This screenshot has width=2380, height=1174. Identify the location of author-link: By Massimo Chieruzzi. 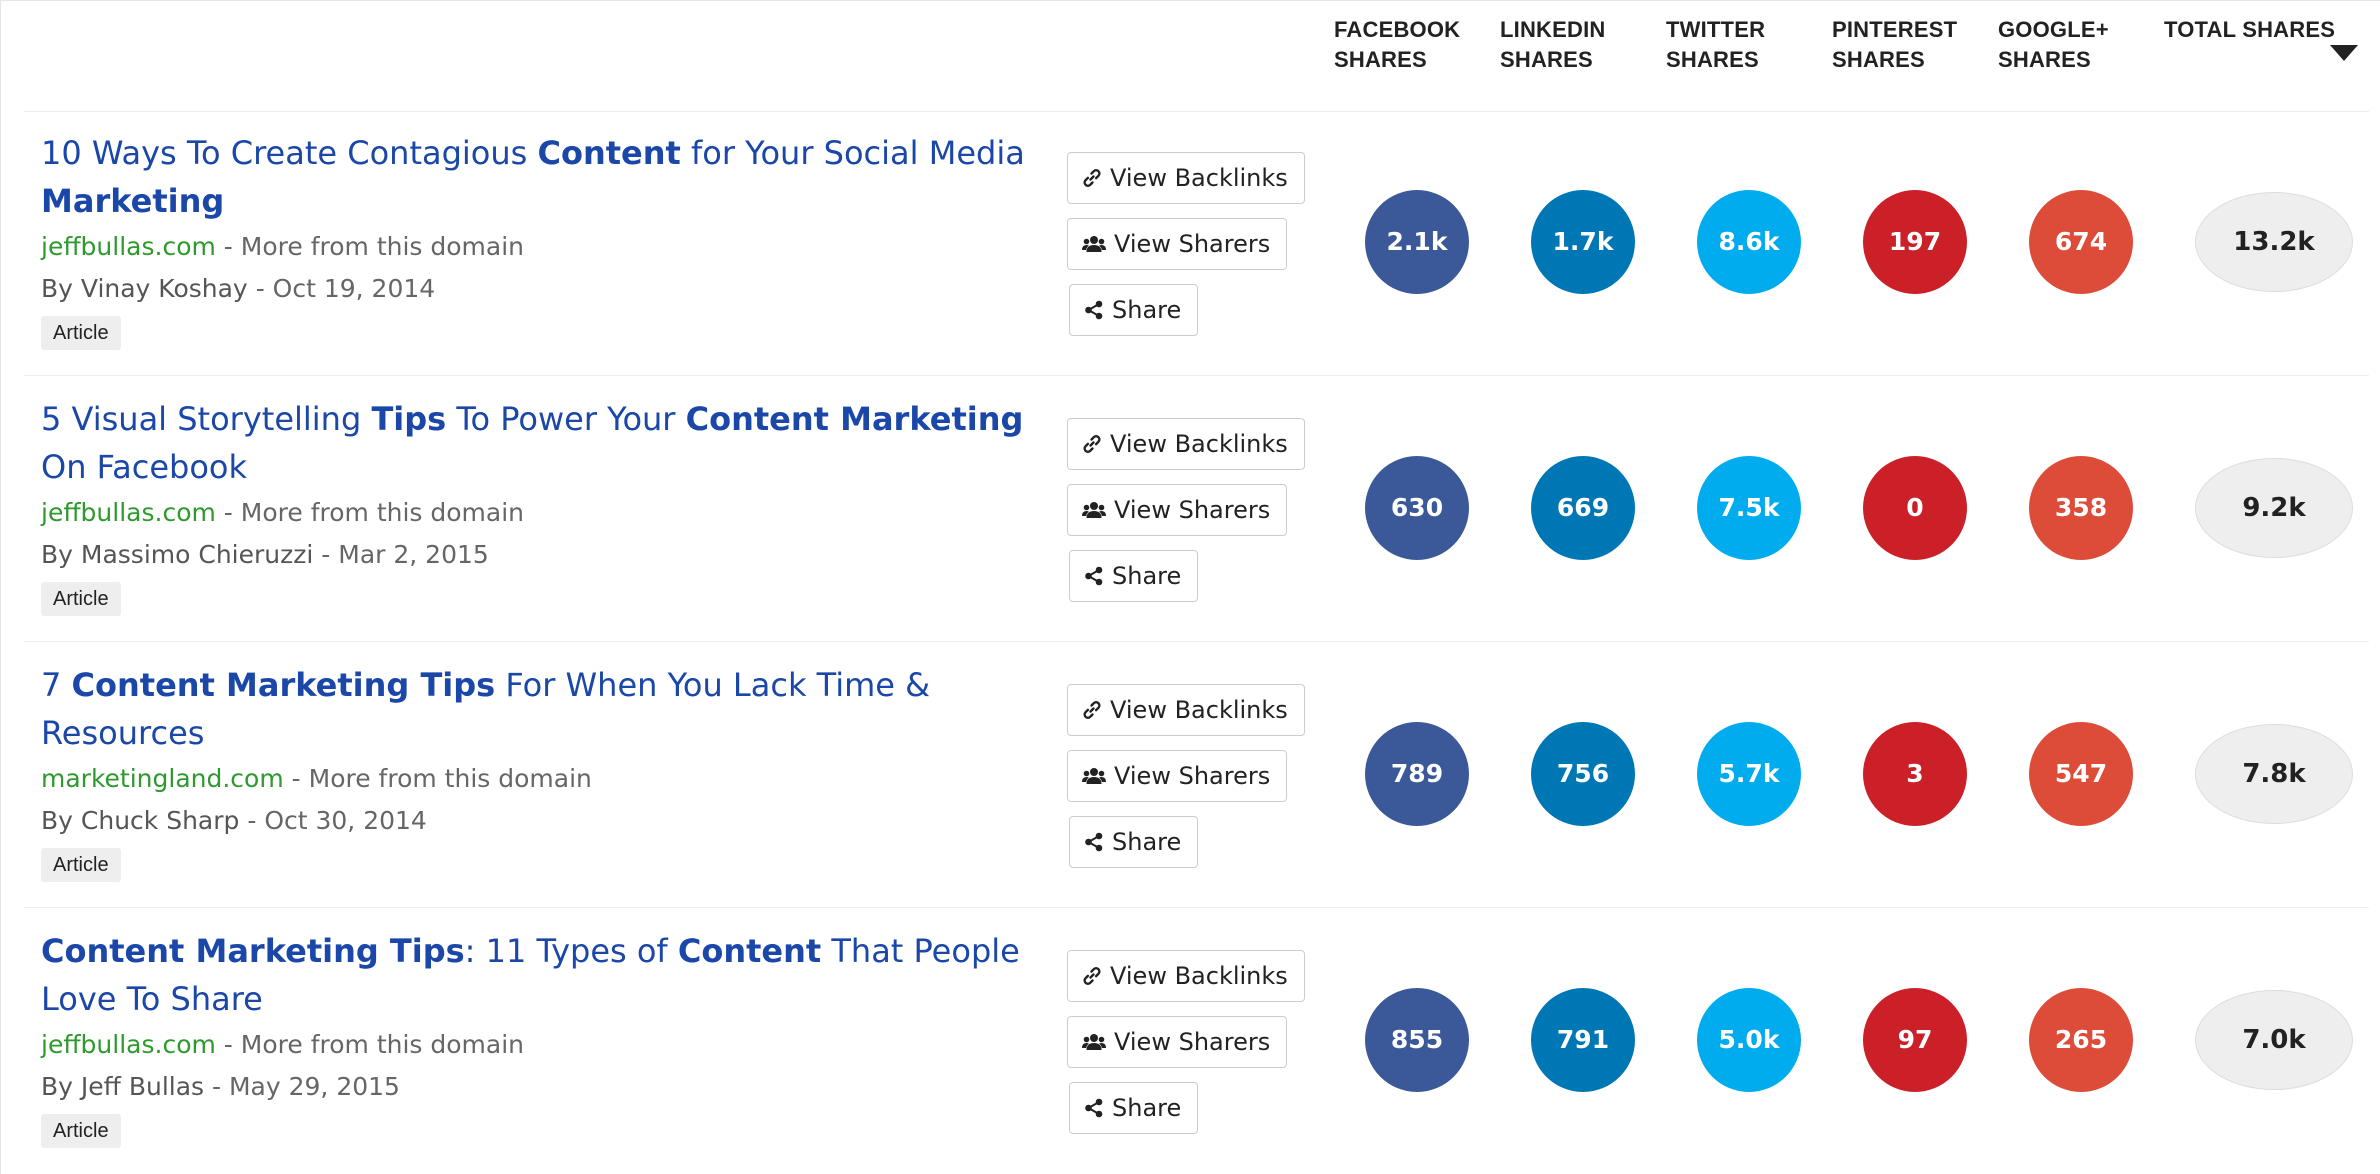
(177, 554).